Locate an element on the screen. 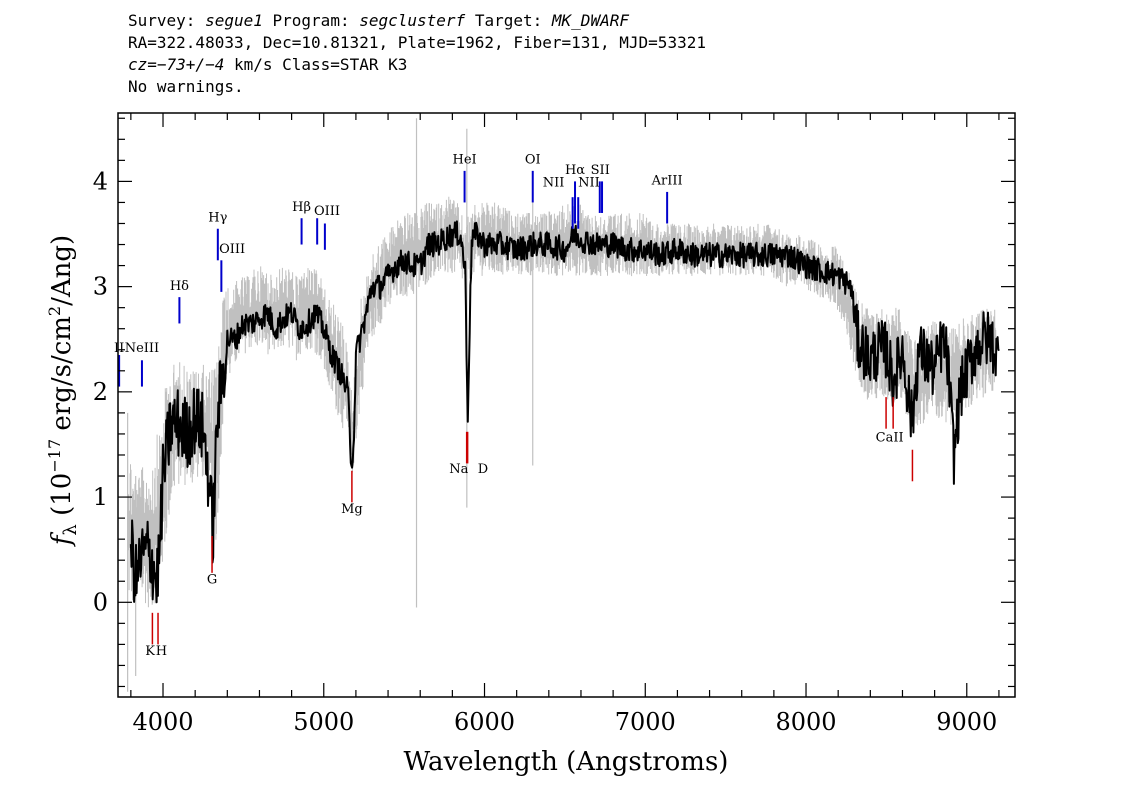  x-tick-label: 9000 is located at coordinates (966, 722).